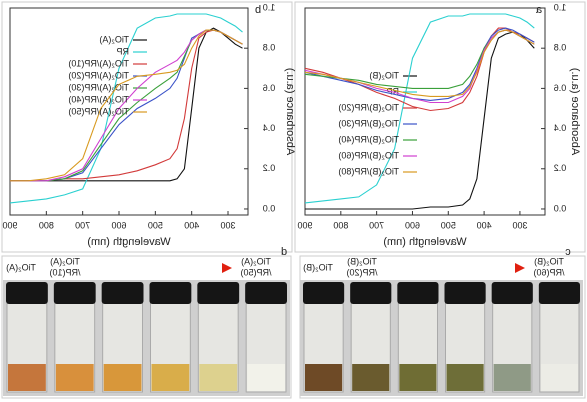 This screenshot has height=402, width=587. What do you see at coordinates (368, 107) in the screenshot?
I see `legend-label: TiO₂(B)/RP(20)` at bounding box center [368, 107].